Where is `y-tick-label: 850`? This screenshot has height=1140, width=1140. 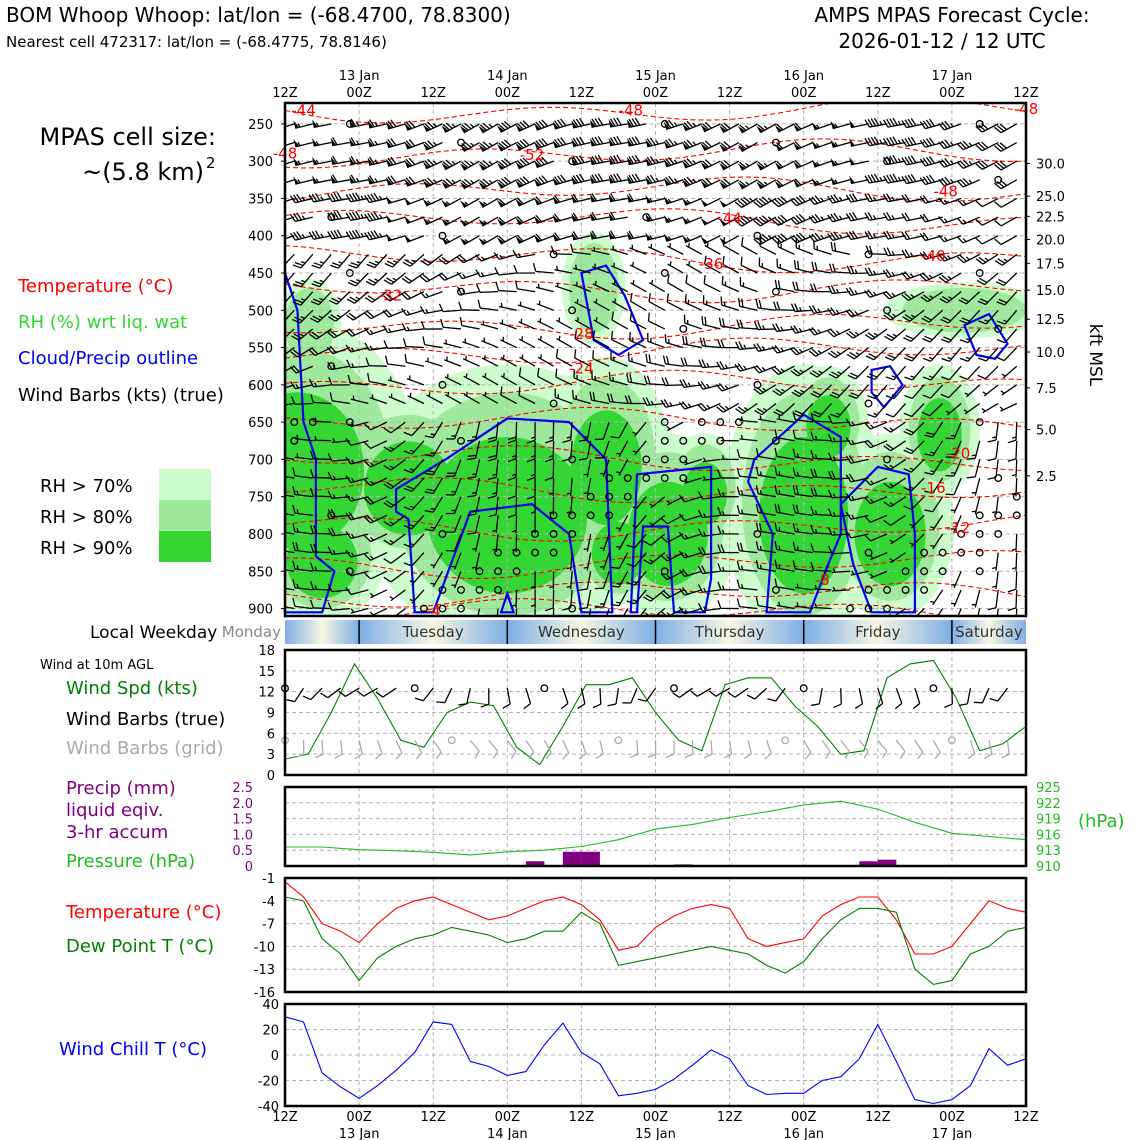 y-tick-label: 850 is located at coordinates (260, 572).